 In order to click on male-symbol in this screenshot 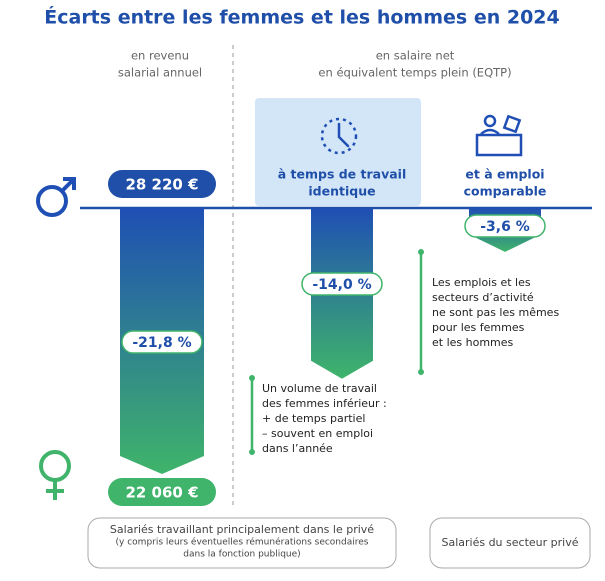, I will do `click(56, 197)`.